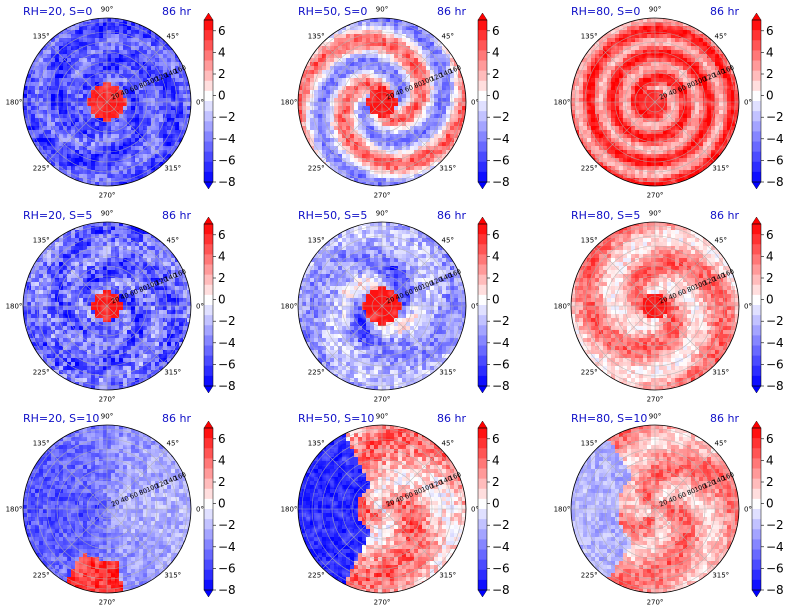 The width and height of the screenshot is (787, 612). What do you see at coordinates (663, 96) in the screenshot?
I see `radial-tick-label: 20` at bounding box center [663, 96].